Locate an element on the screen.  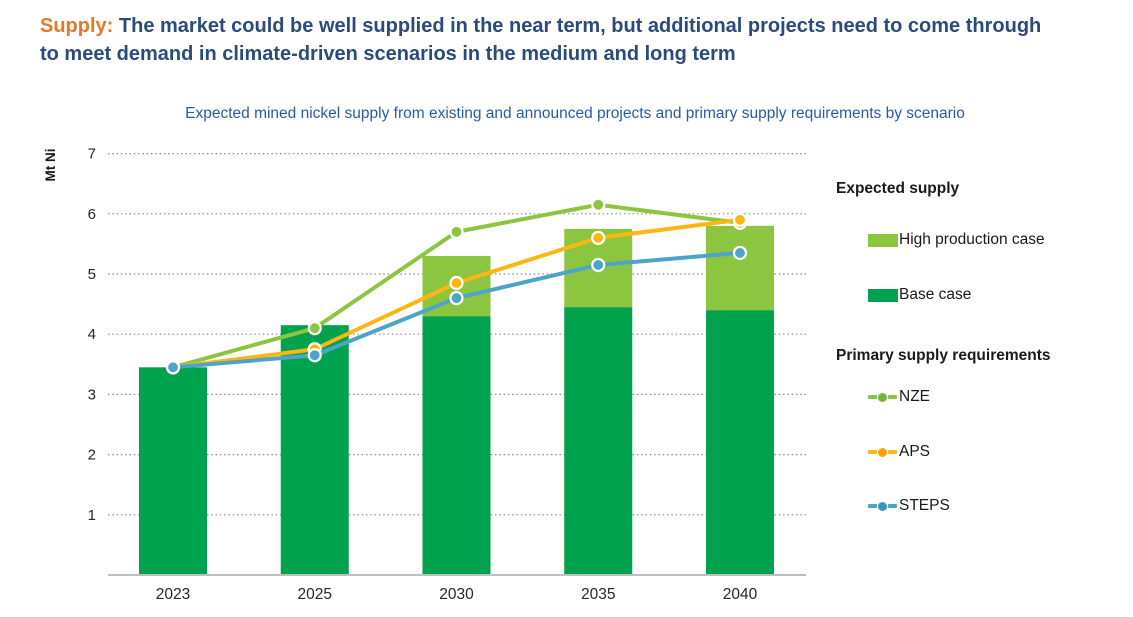
bar-2040-high-production-case is located at coordinates (740, 268).